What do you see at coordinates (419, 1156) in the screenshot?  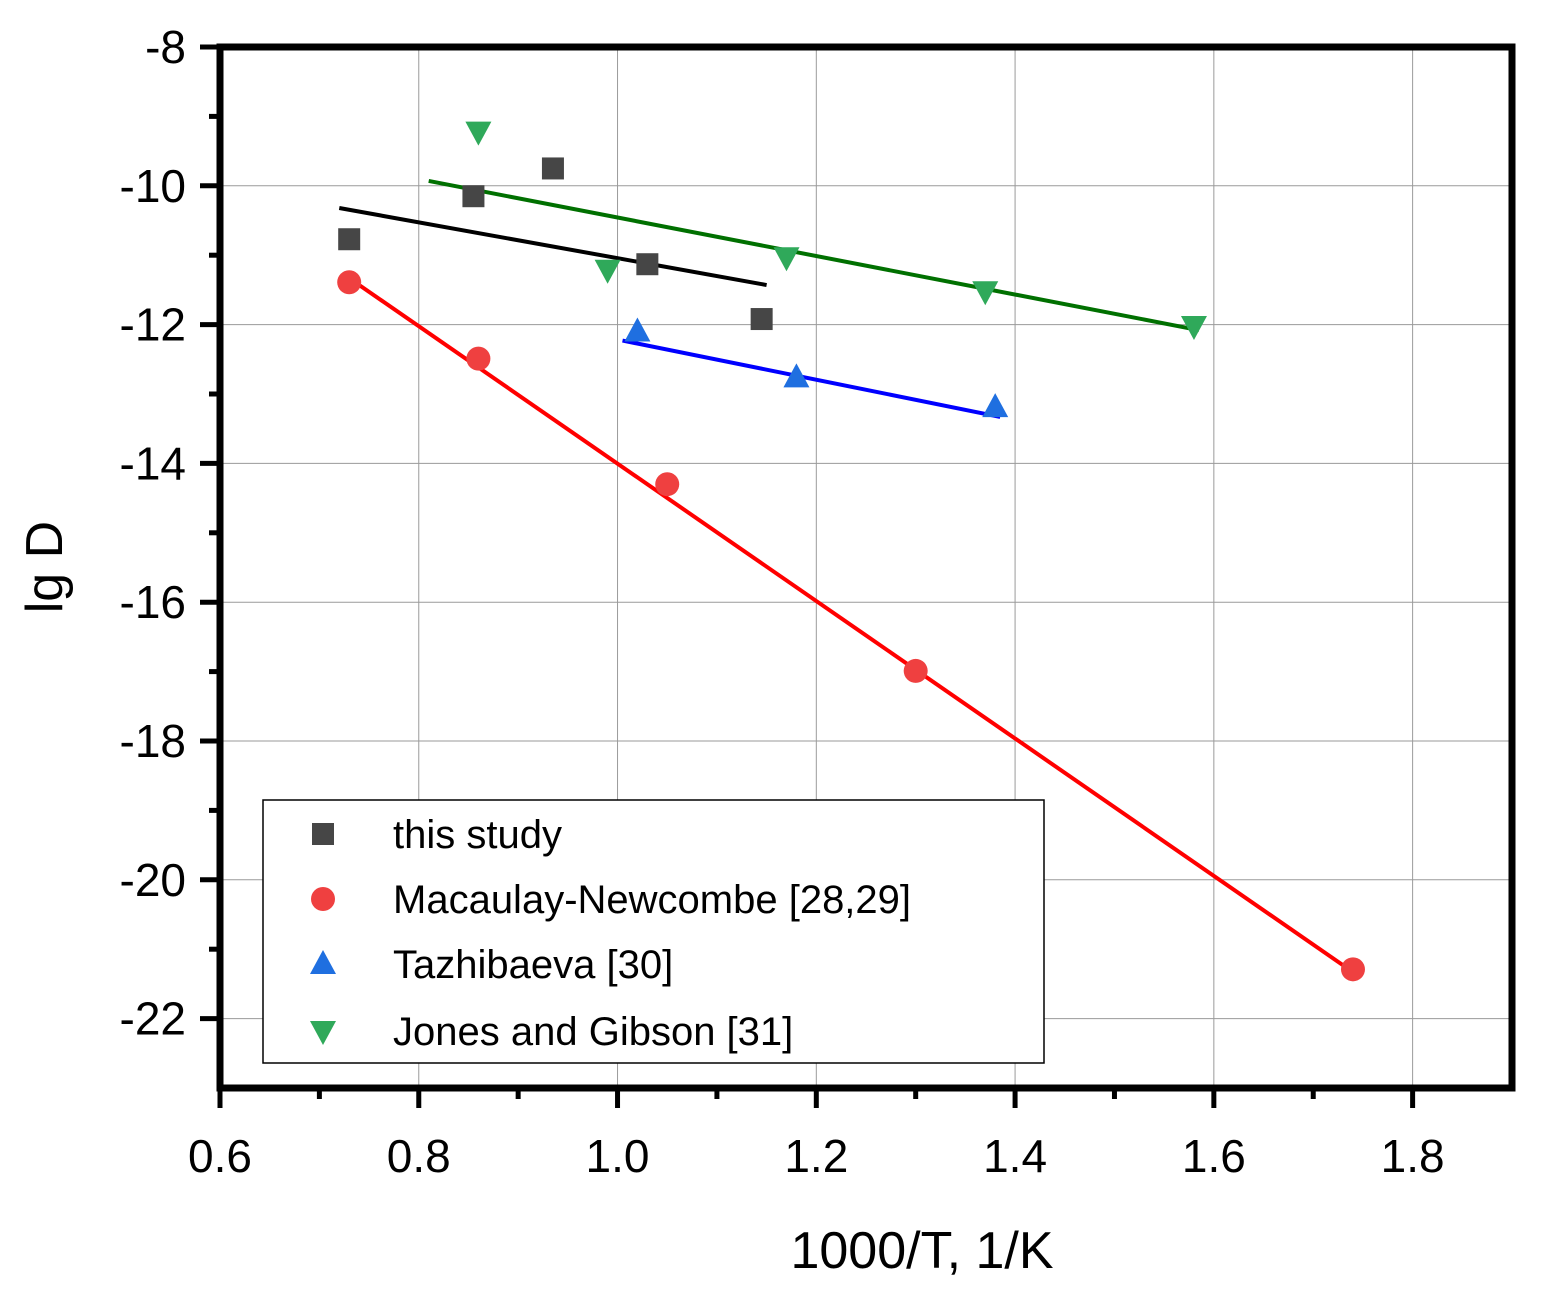 I see `x-tick-label: 0.8` at bounding box center [419, 1156].